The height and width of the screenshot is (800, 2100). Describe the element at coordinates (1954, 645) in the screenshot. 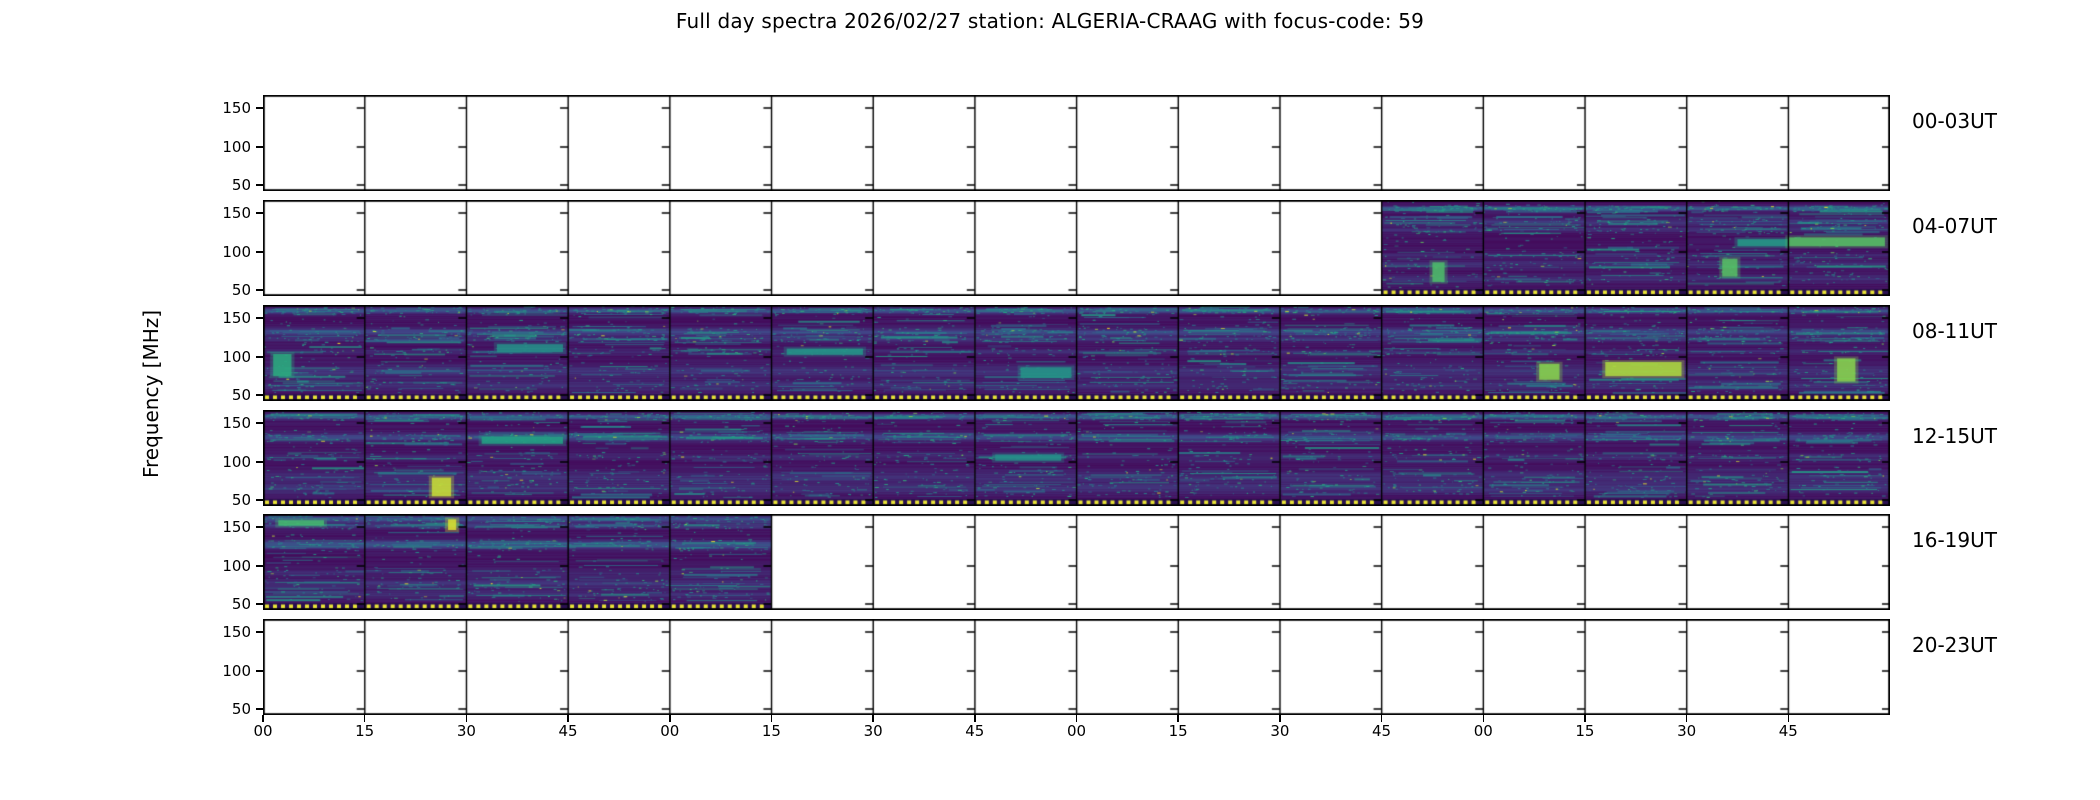

I see `row-label-20-23UT: 20-23UT` at that location.